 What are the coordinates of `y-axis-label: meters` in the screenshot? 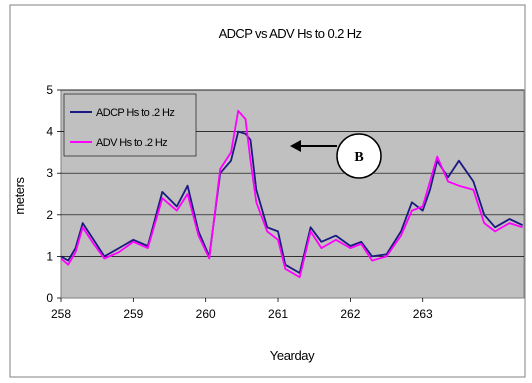 It's located at (19, 195).